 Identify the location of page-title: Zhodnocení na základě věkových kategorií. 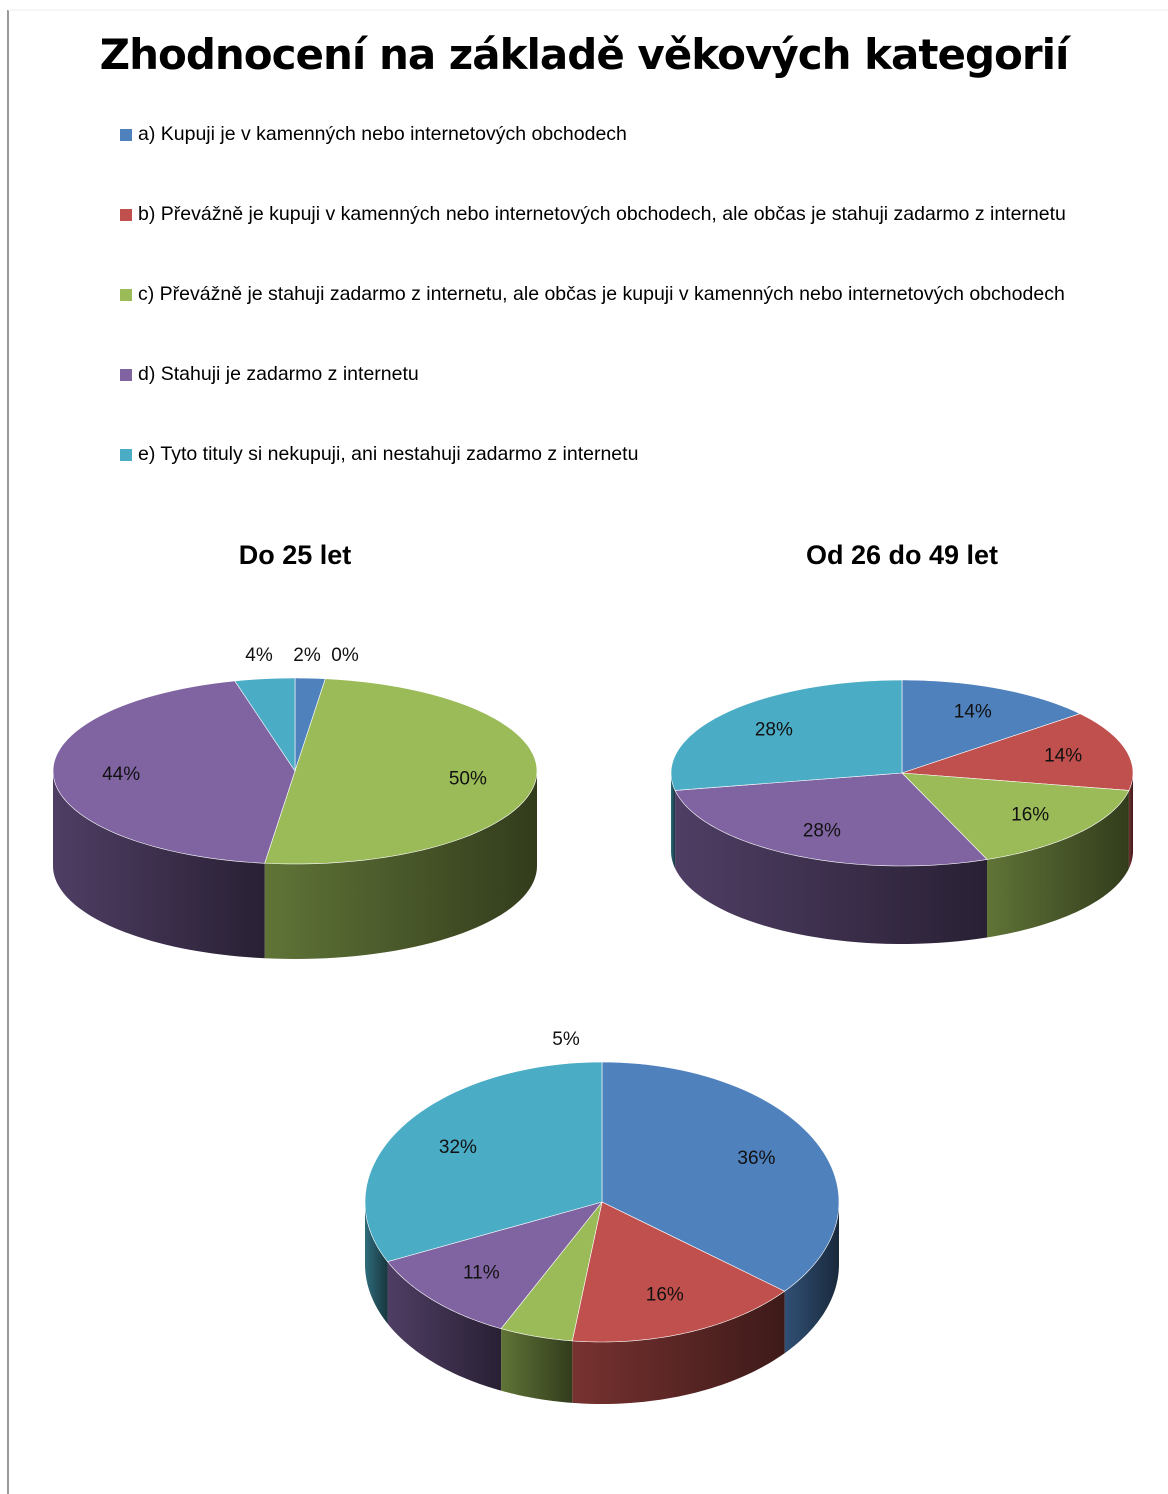
(584, 54).